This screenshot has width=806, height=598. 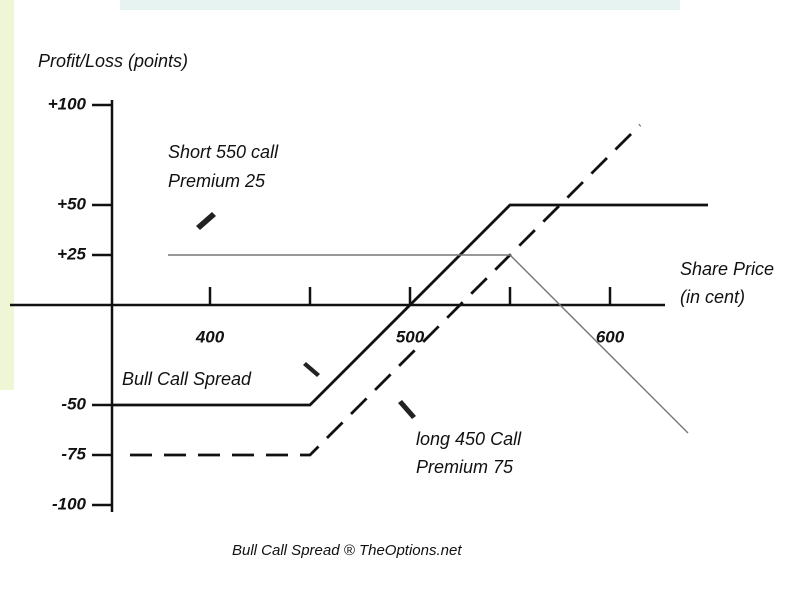 What do you see at coordinates (187, 379) in the screenshot?
I see `series-label: Bull Call Spread` at bounding box center [187, 379].